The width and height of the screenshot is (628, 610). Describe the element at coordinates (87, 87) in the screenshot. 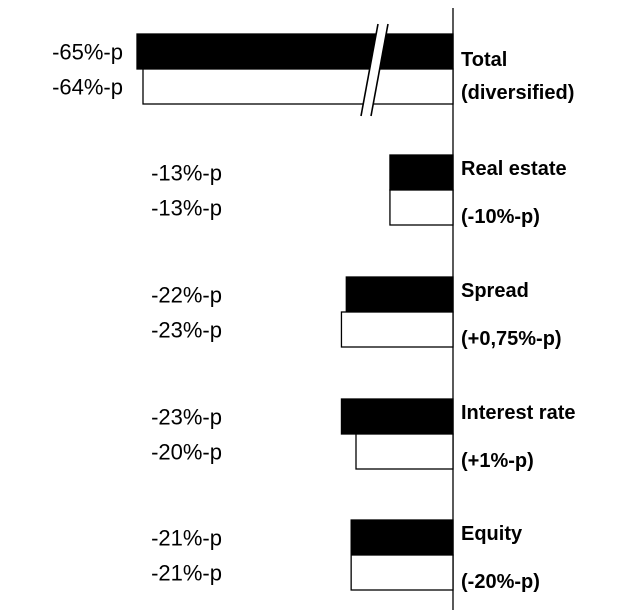

I see `value-label-0-1: -64%-p` at that location.